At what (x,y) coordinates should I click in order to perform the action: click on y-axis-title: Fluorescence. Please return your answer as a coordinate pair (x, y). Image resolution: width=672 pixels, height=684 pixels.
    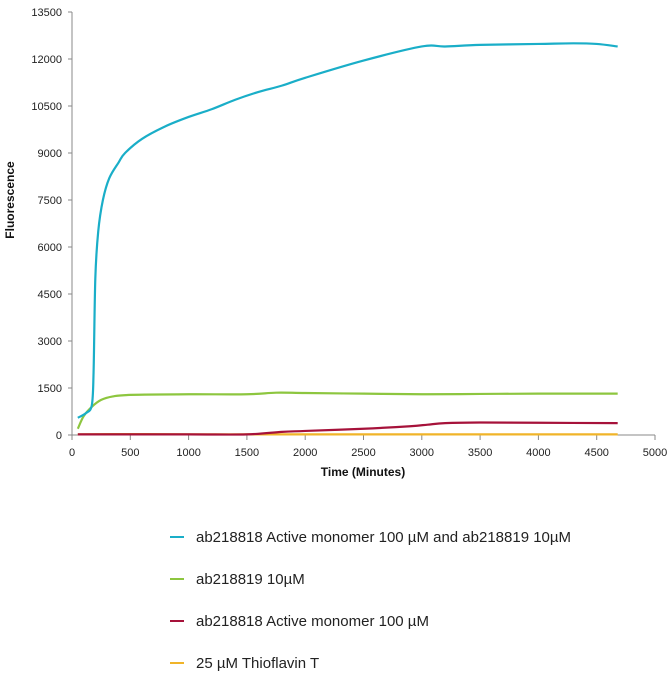
    Looking at the image, I should click on (10, 200).